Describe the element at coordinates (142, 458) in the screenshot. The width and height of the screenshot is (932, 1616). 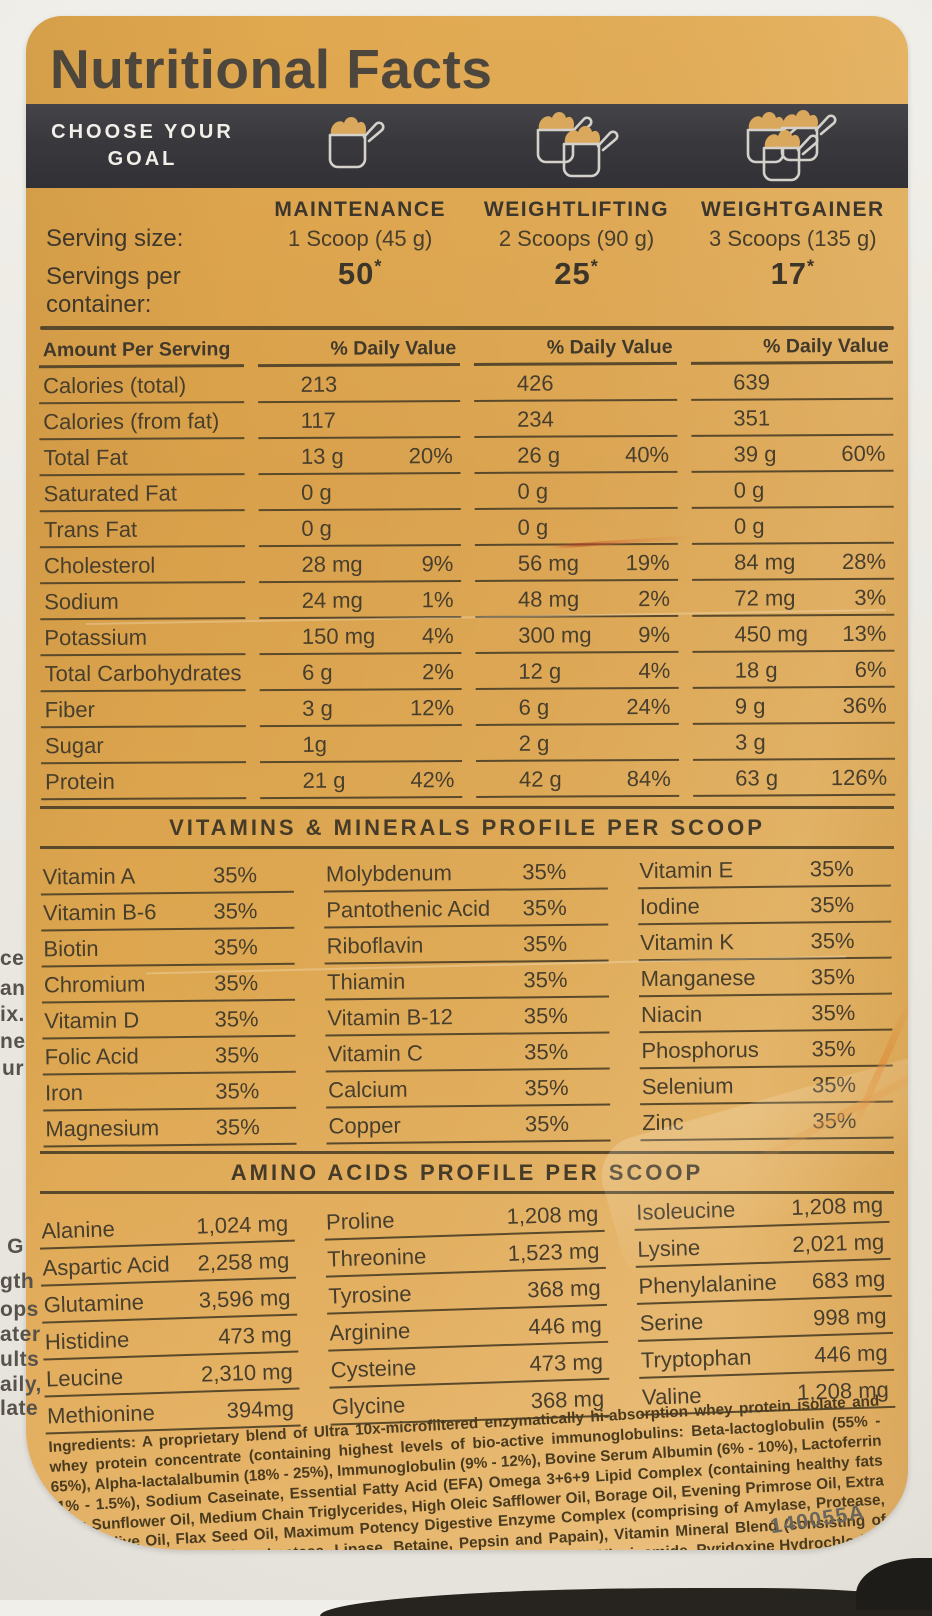
I see `row-label: Total Fat` at that location.